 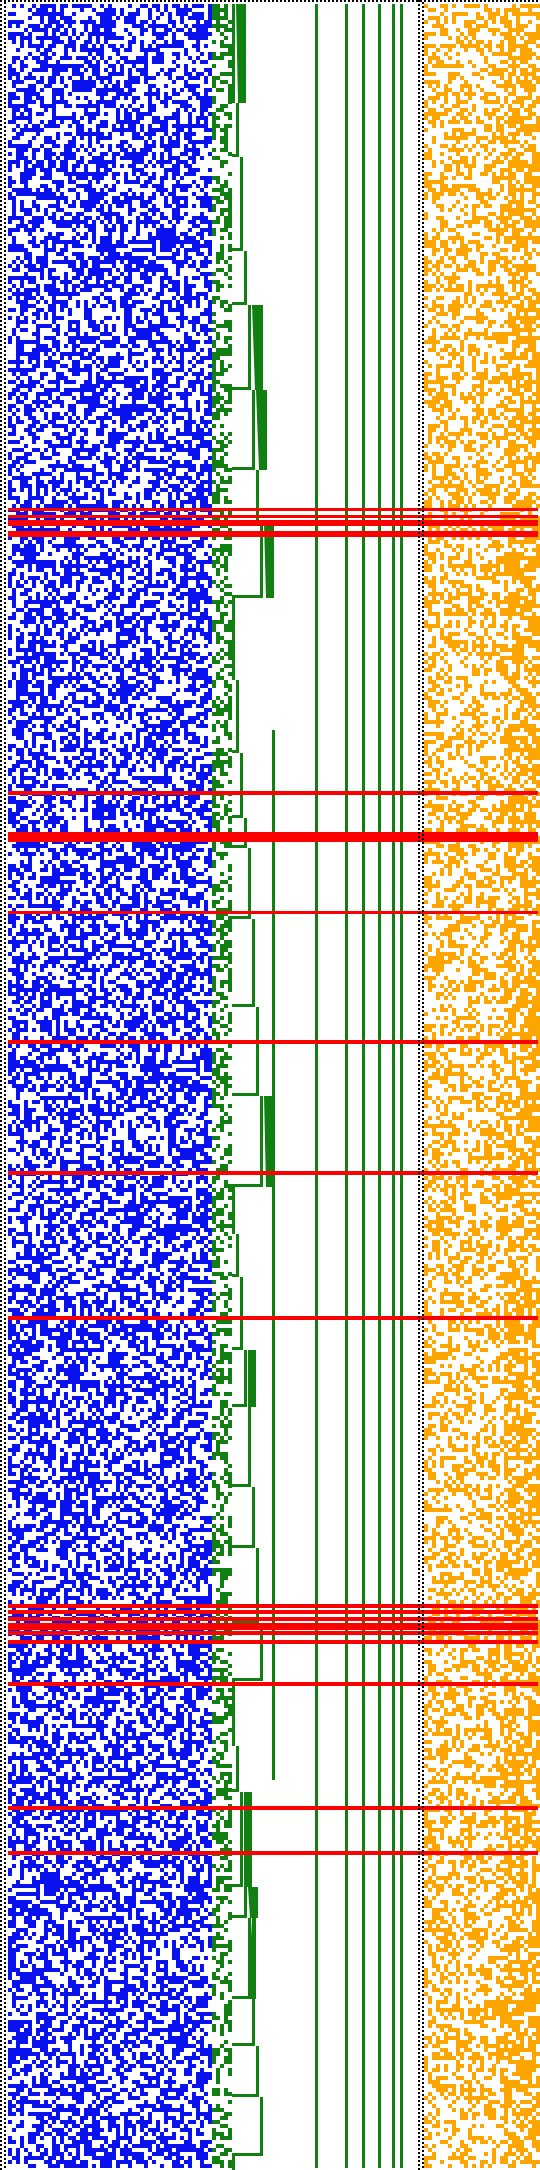 What do you see at coordinates (273, 1255) in the screenshot?
I see `green-vertical-line-extra` at bounding box center [273, 1255].